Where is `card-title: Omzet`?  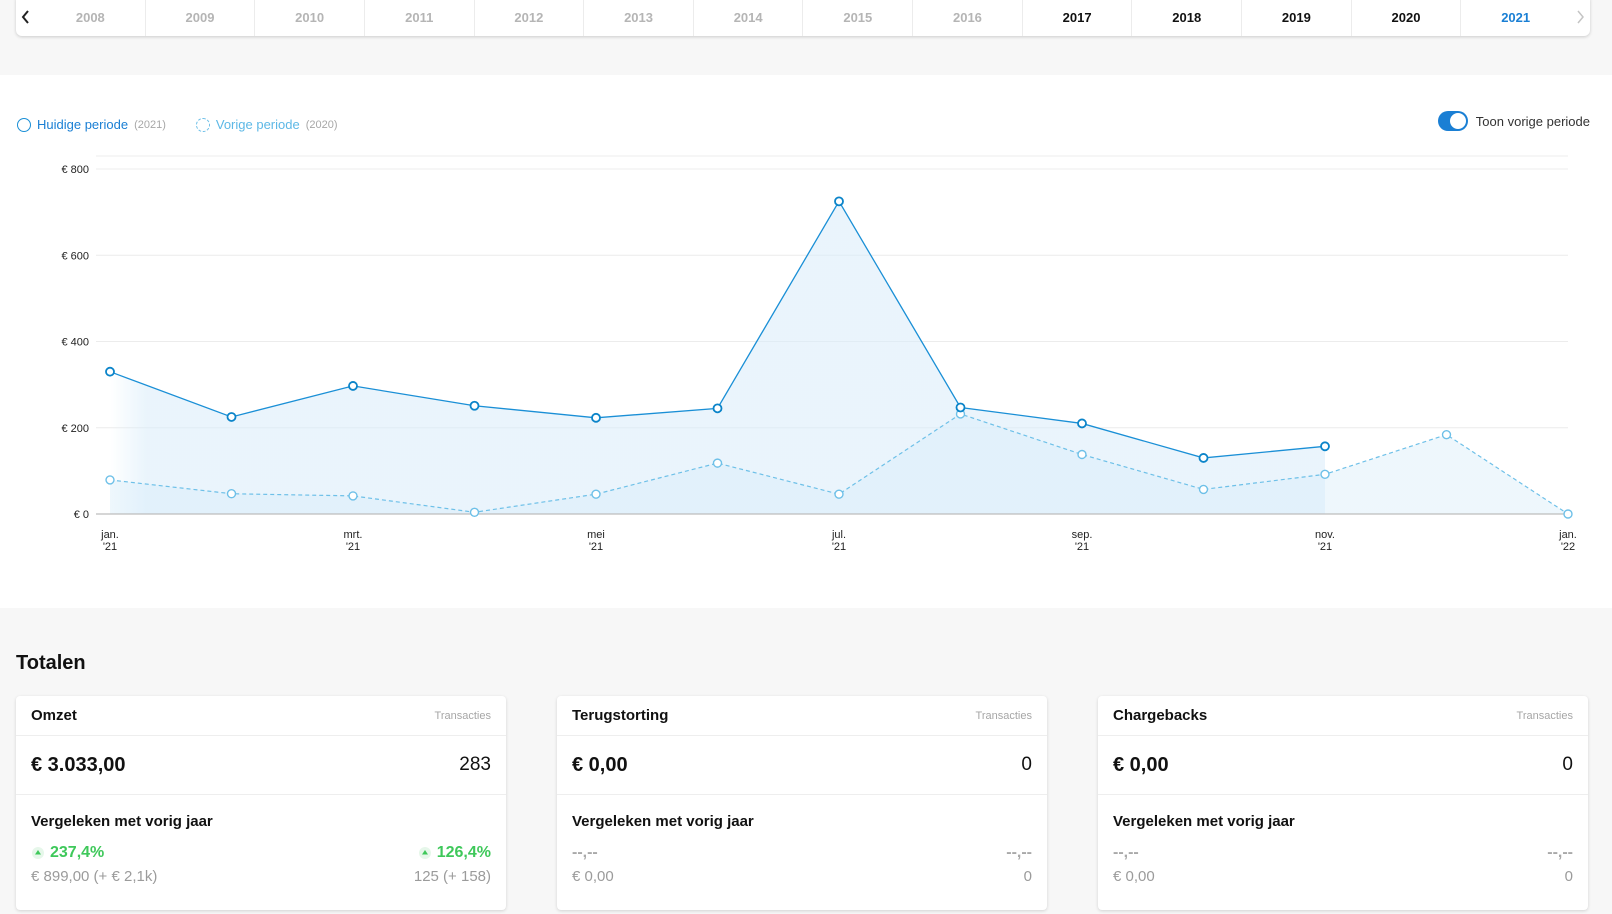 card-title: Omzet is located at coordinates (54, 715).